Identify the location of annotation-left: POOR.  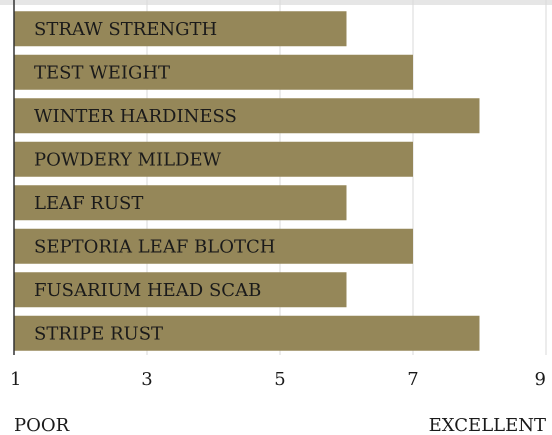
(42, 425).